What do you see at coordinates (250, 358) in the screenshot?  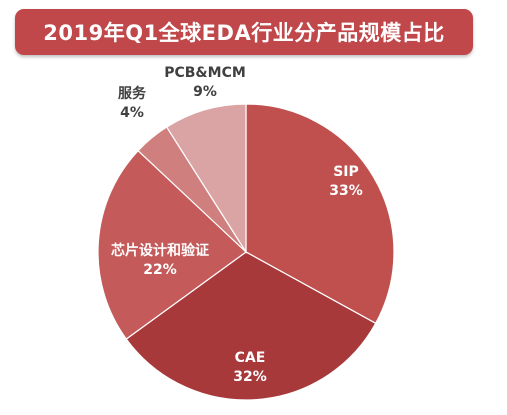 I see `slice-label: CAE` at bounding box center [250, 358].